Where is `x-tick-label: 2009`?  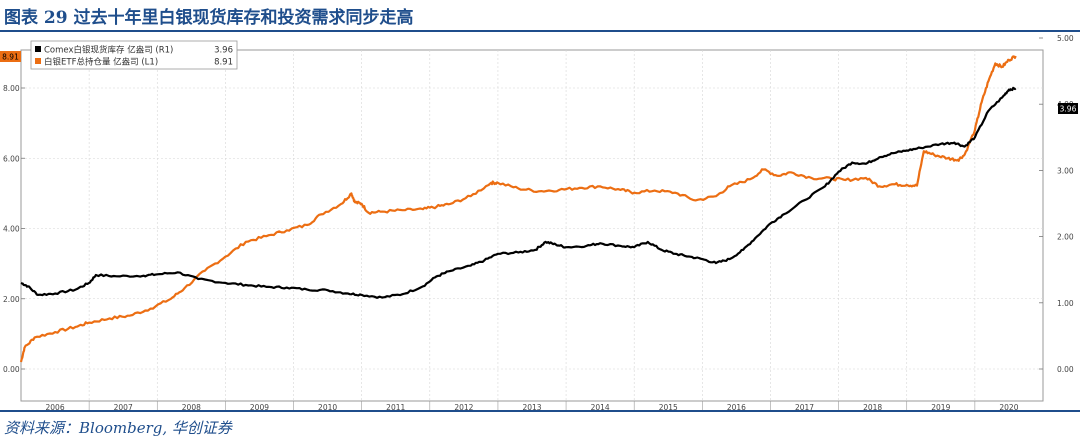 x-tick-label: 2009 is located at coordinates (259, 406).